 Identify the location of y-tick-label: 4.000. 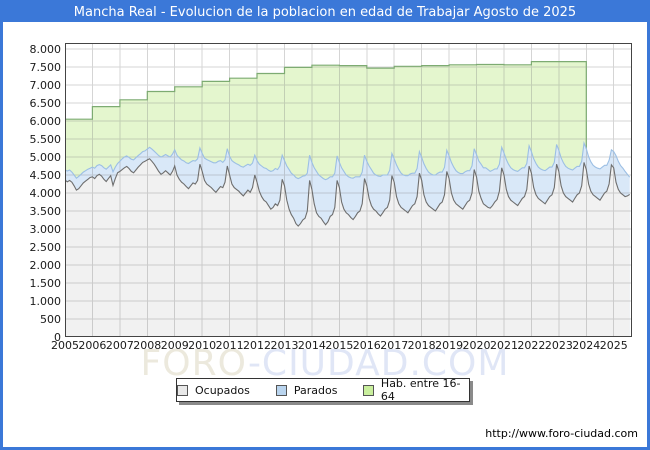
(45, 193).